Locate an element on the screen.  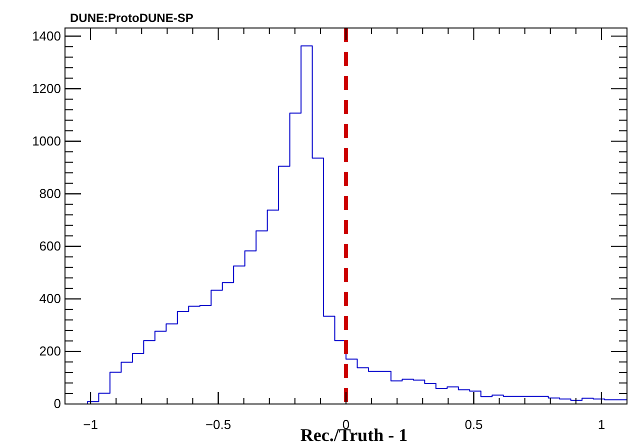
y-tick-label: 200 is located at coordinates (50, 351).